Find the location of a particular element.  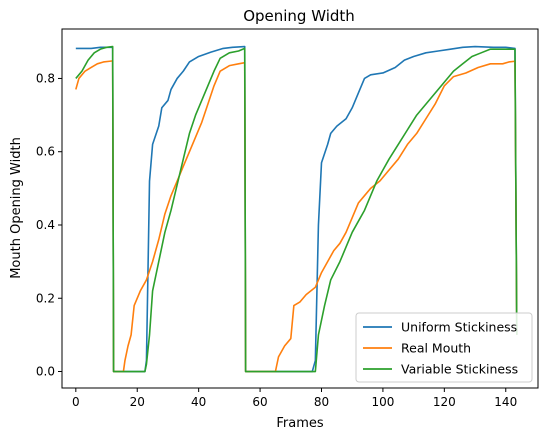

y-tick-label: 0.0 is located at coordinates (45, 372).